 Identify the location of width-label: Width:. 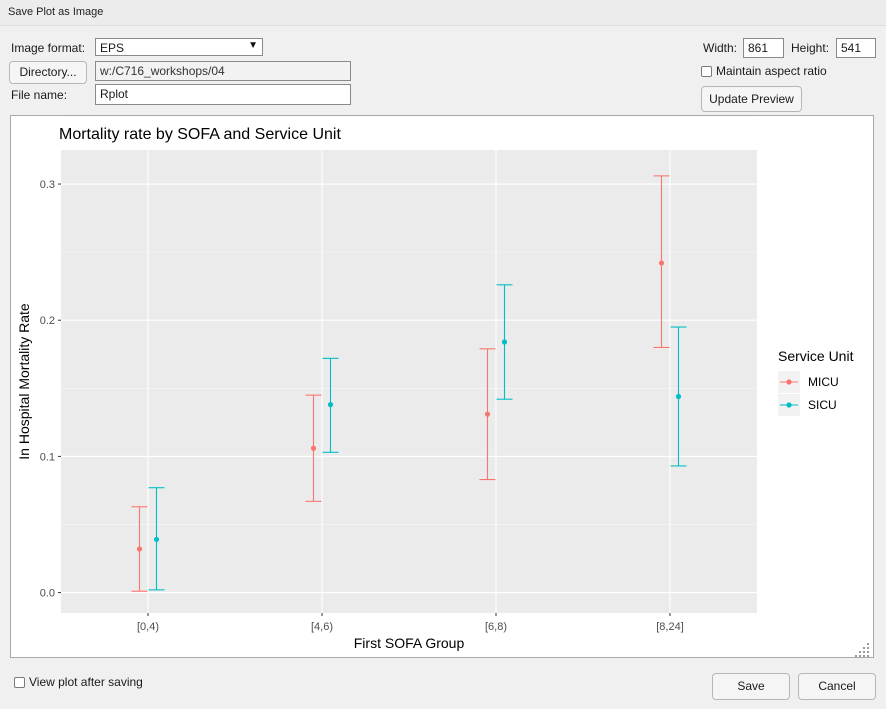
(720, 48).